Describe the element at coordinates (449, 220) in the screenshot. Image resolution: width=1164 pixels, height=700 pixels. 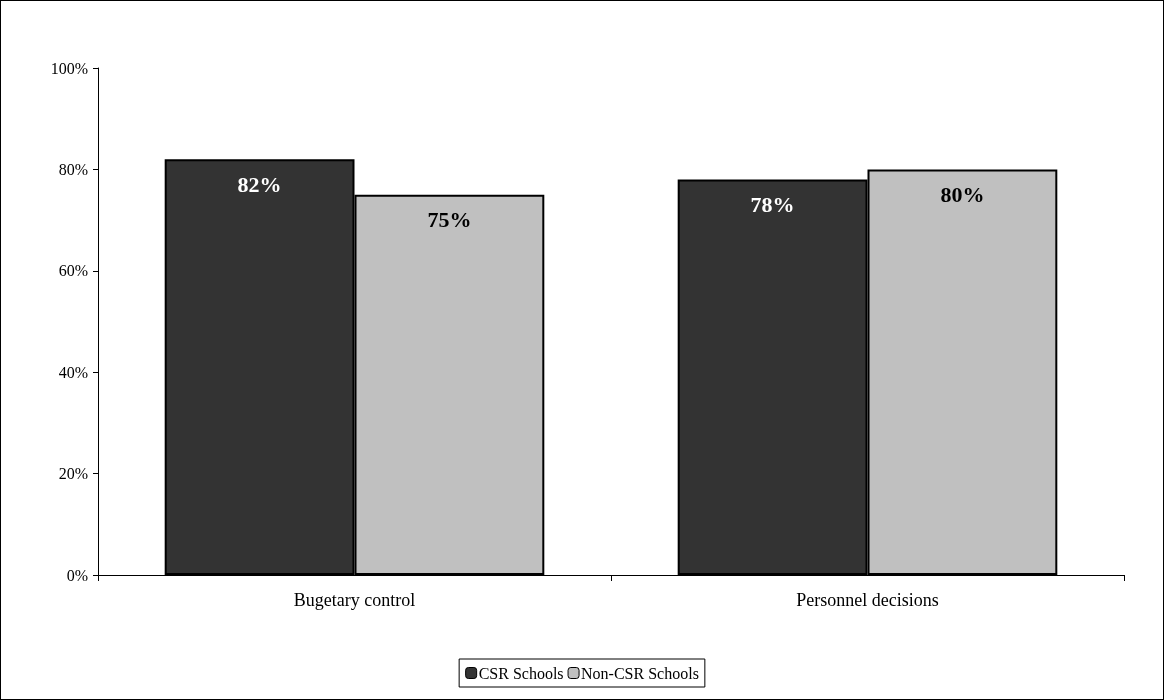
I see `data-label: 75%` at that location.